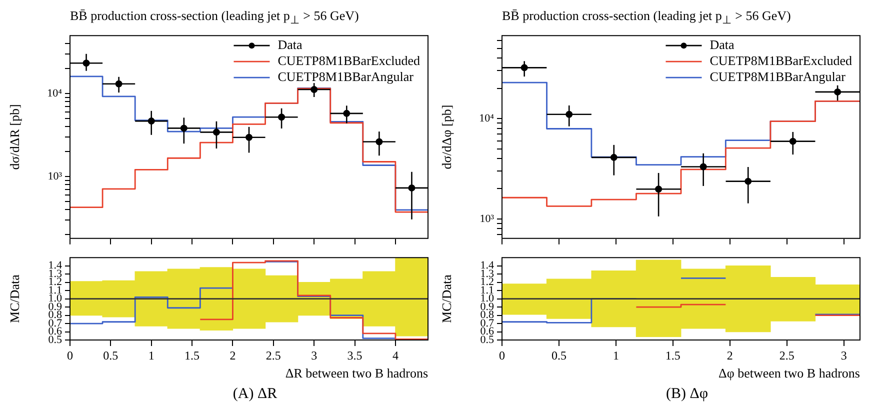 The image size is (880, 420). I want to click on x-axis-title: Δφ between two B hadrons, so click(789, 373).